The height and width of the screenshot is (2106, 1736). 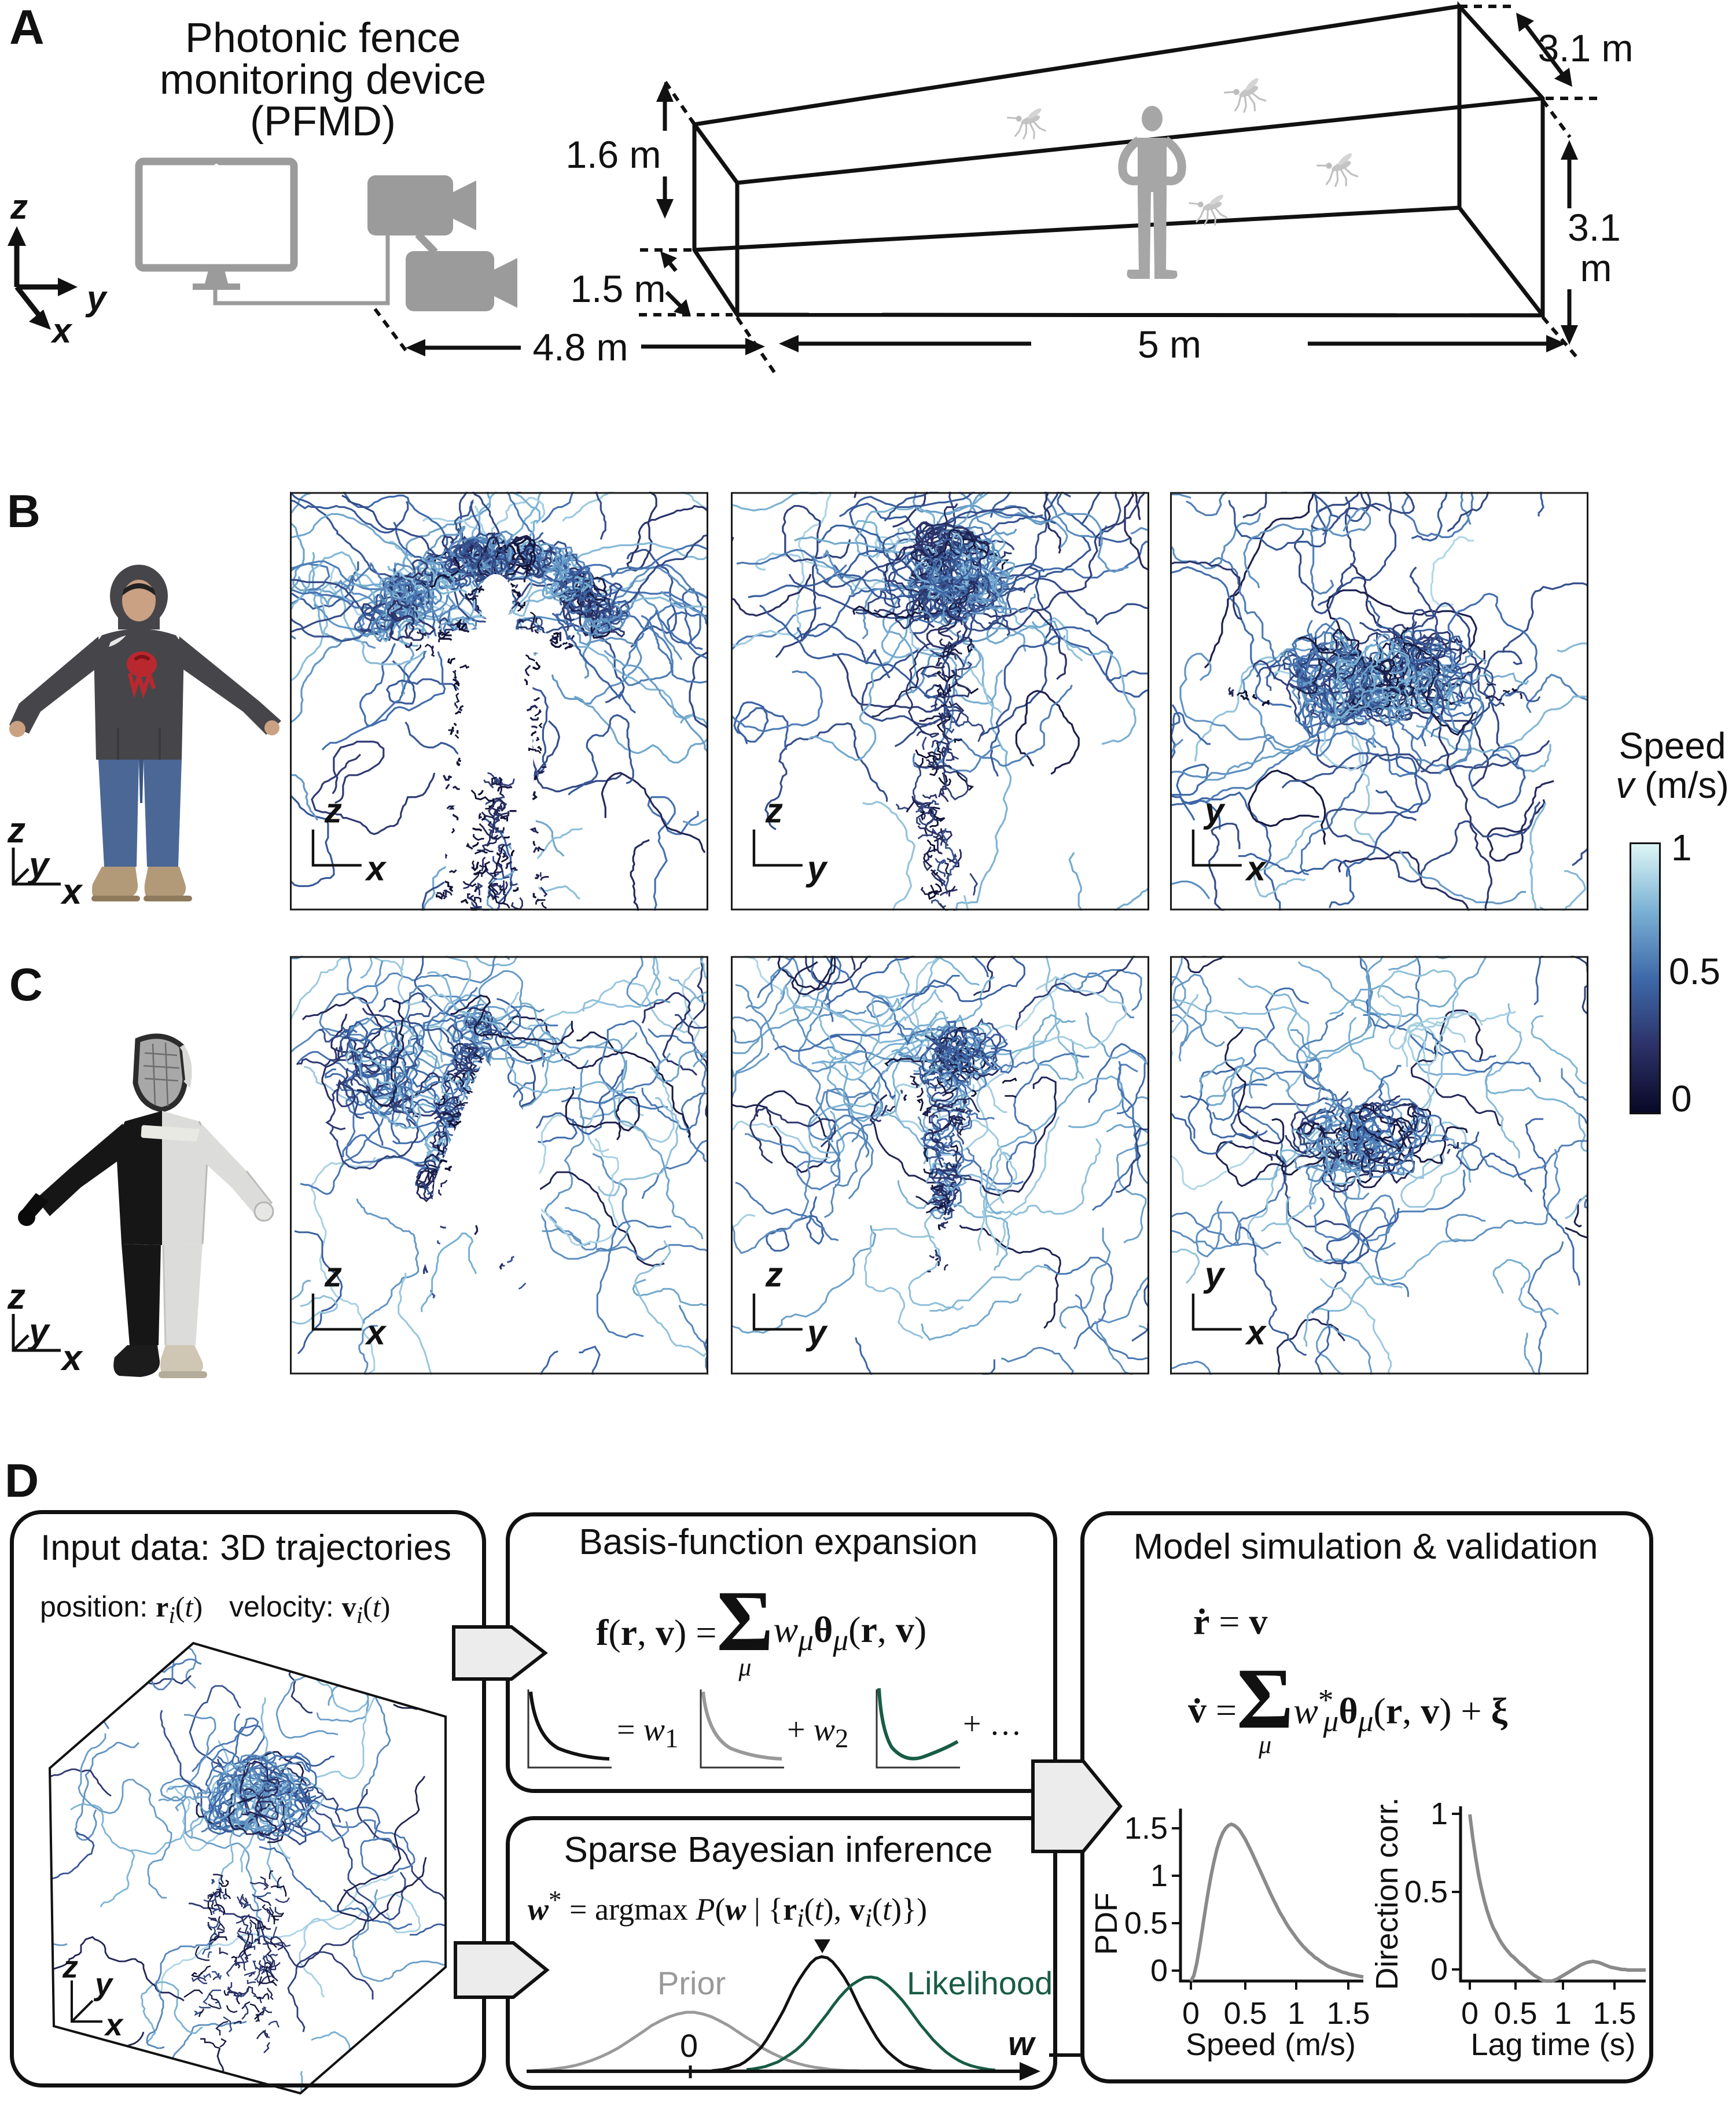 I want to click on svg-text: A, so click(x=27, y=27).